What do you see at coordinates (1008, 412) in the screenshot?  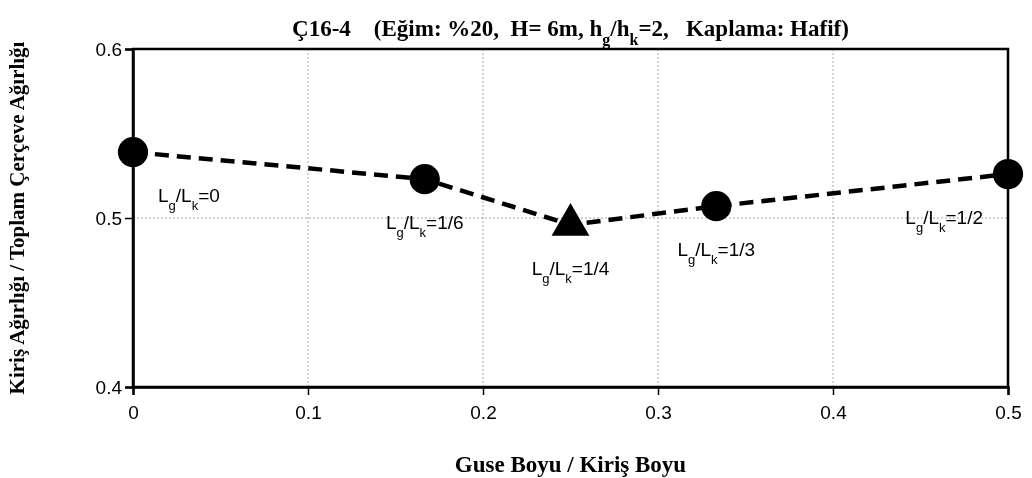 I see `x-tick-label: 0.5` at bounding box center [1008, 412].